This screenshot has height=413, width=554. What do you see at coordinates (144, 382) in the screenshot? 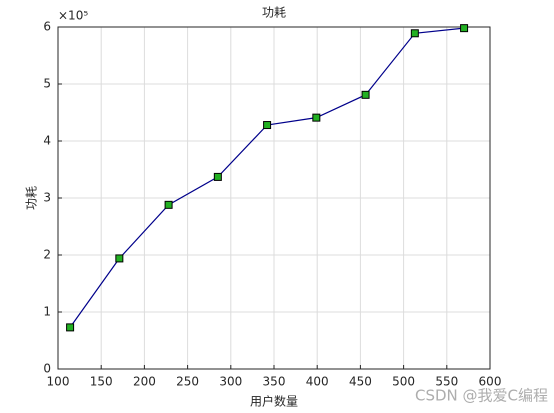
I see `x-tick-label: 200` at bounding box center [144, 382].